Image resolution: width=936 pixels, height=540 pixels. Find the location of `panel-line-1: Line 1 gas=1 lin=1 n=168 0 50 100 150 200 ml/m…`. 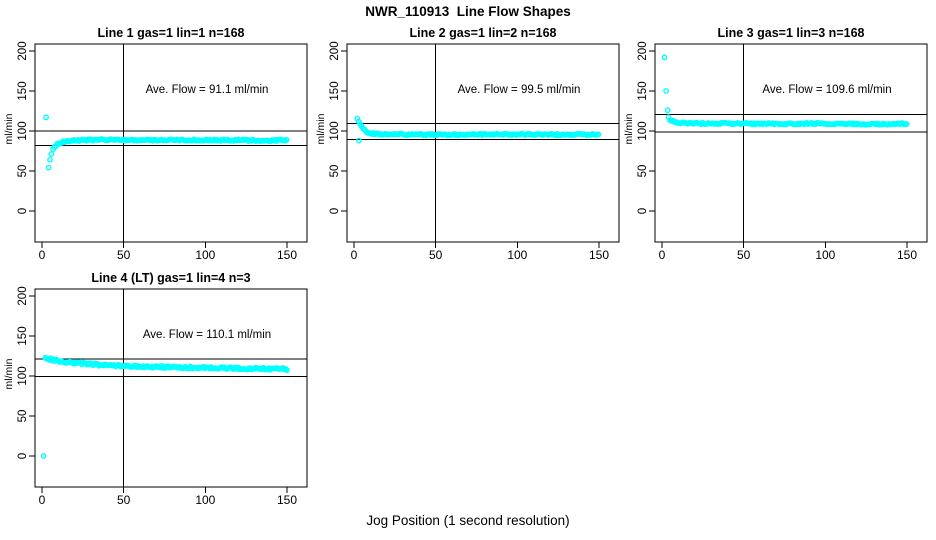

panel-line-1: Line 1 gas=1 lin=1 n=168 0 50 100 150 200 ml/m… is located at coordinates (155, 144).